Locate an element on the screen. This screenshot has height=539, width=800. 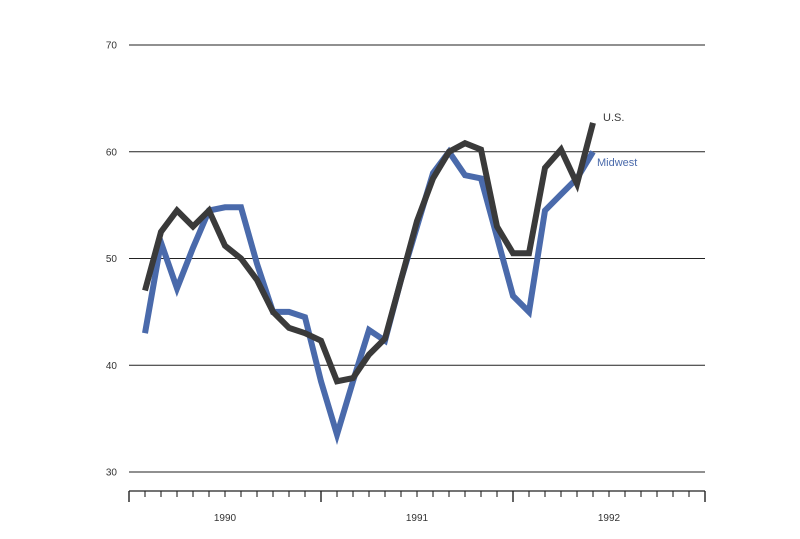
y-tick-label-30: 30 is located at coordinates (112, 473).